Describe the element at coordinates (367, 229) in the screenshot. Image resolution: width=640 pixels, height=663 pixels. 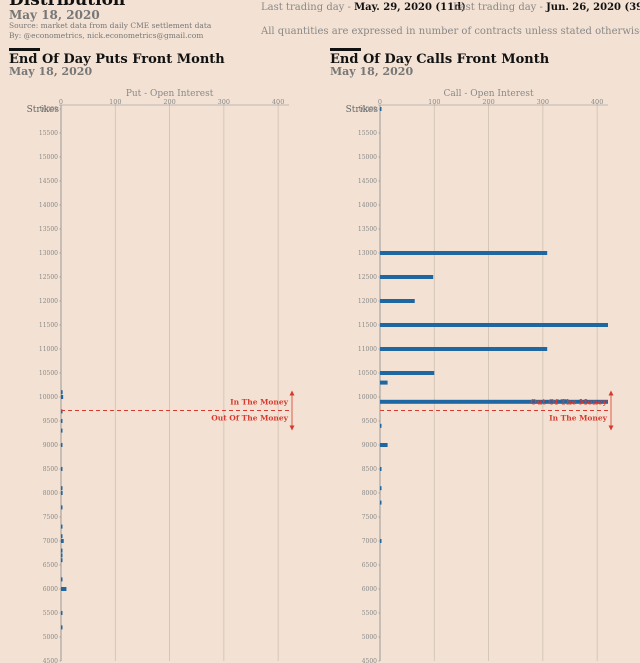
I see `calls-y-tick-label: 13500` at that location.